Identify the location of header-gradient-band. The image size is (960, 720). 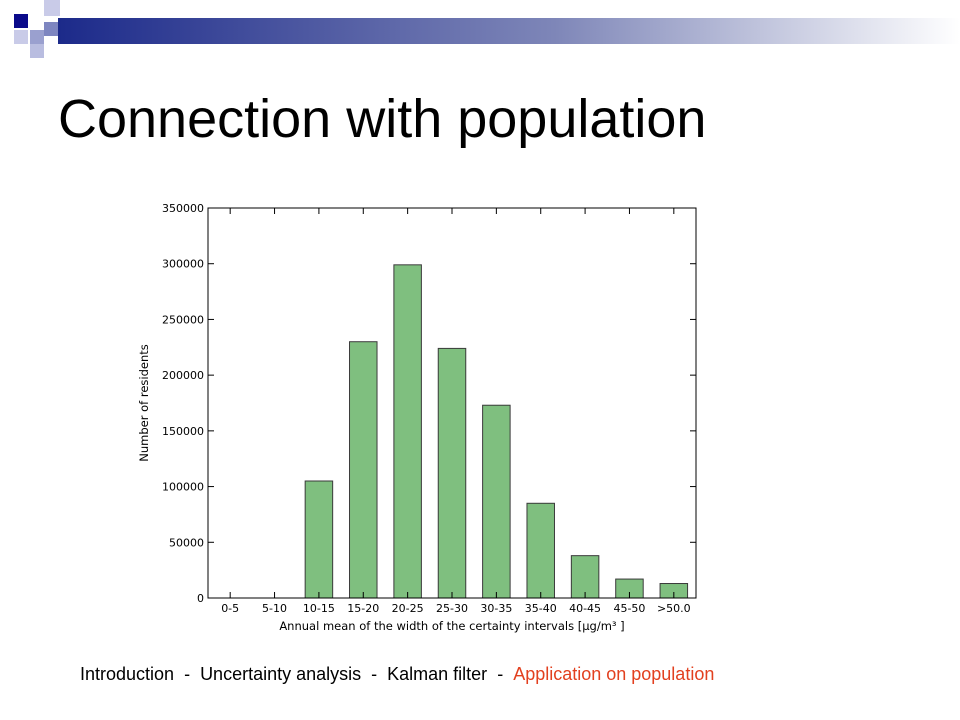
(509, 31).